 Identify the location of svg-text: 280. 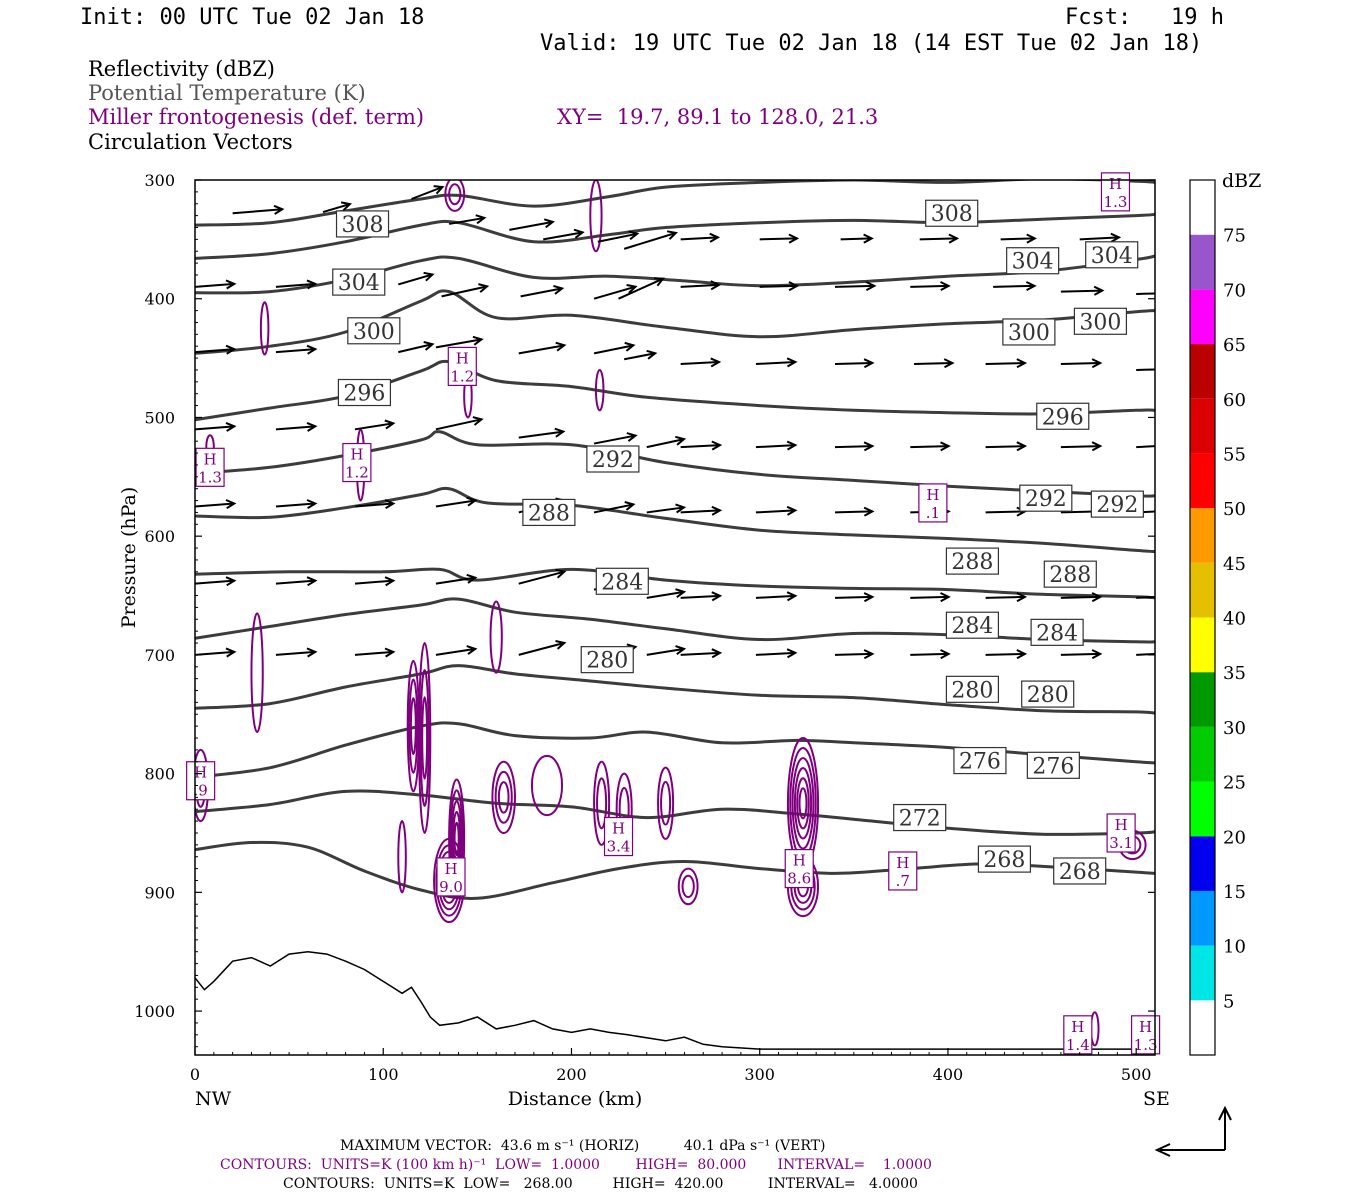
(972, 690).